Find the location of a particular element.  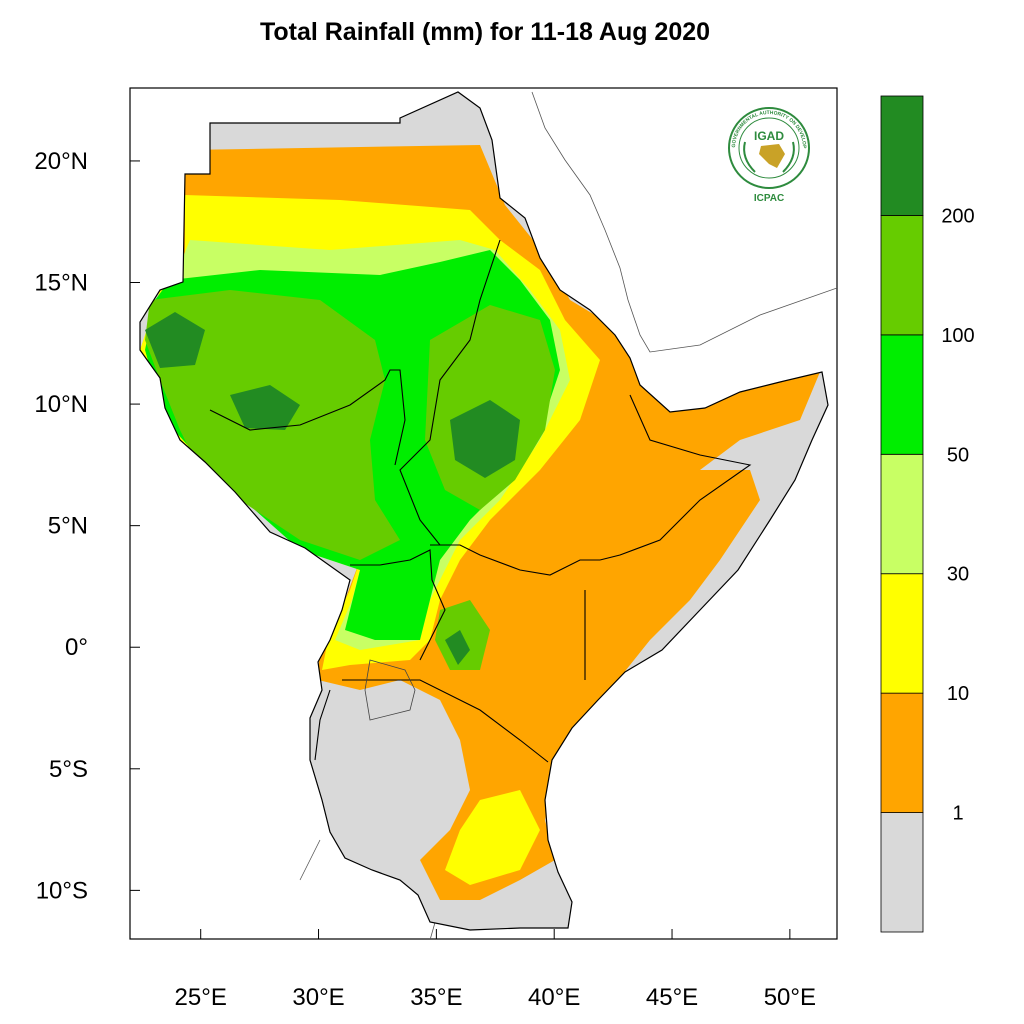

africa-map-icon is located at coordinates (772, 156).